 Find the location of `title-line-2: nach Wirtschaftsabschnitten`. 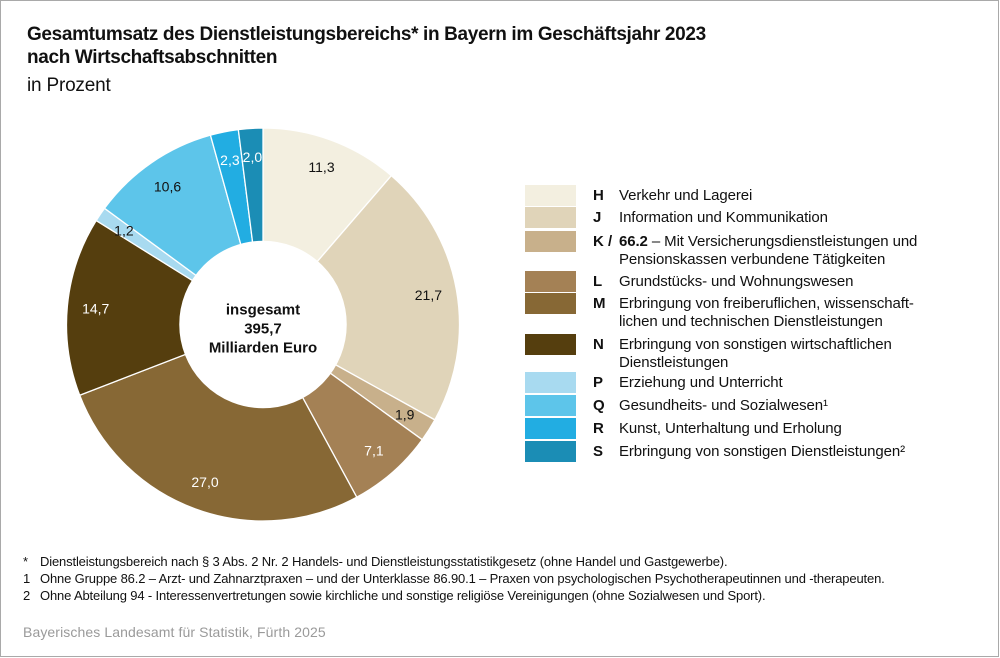

title-line-2: nach Wirtschaftsabschnitten is located at coordinates (152, 57).